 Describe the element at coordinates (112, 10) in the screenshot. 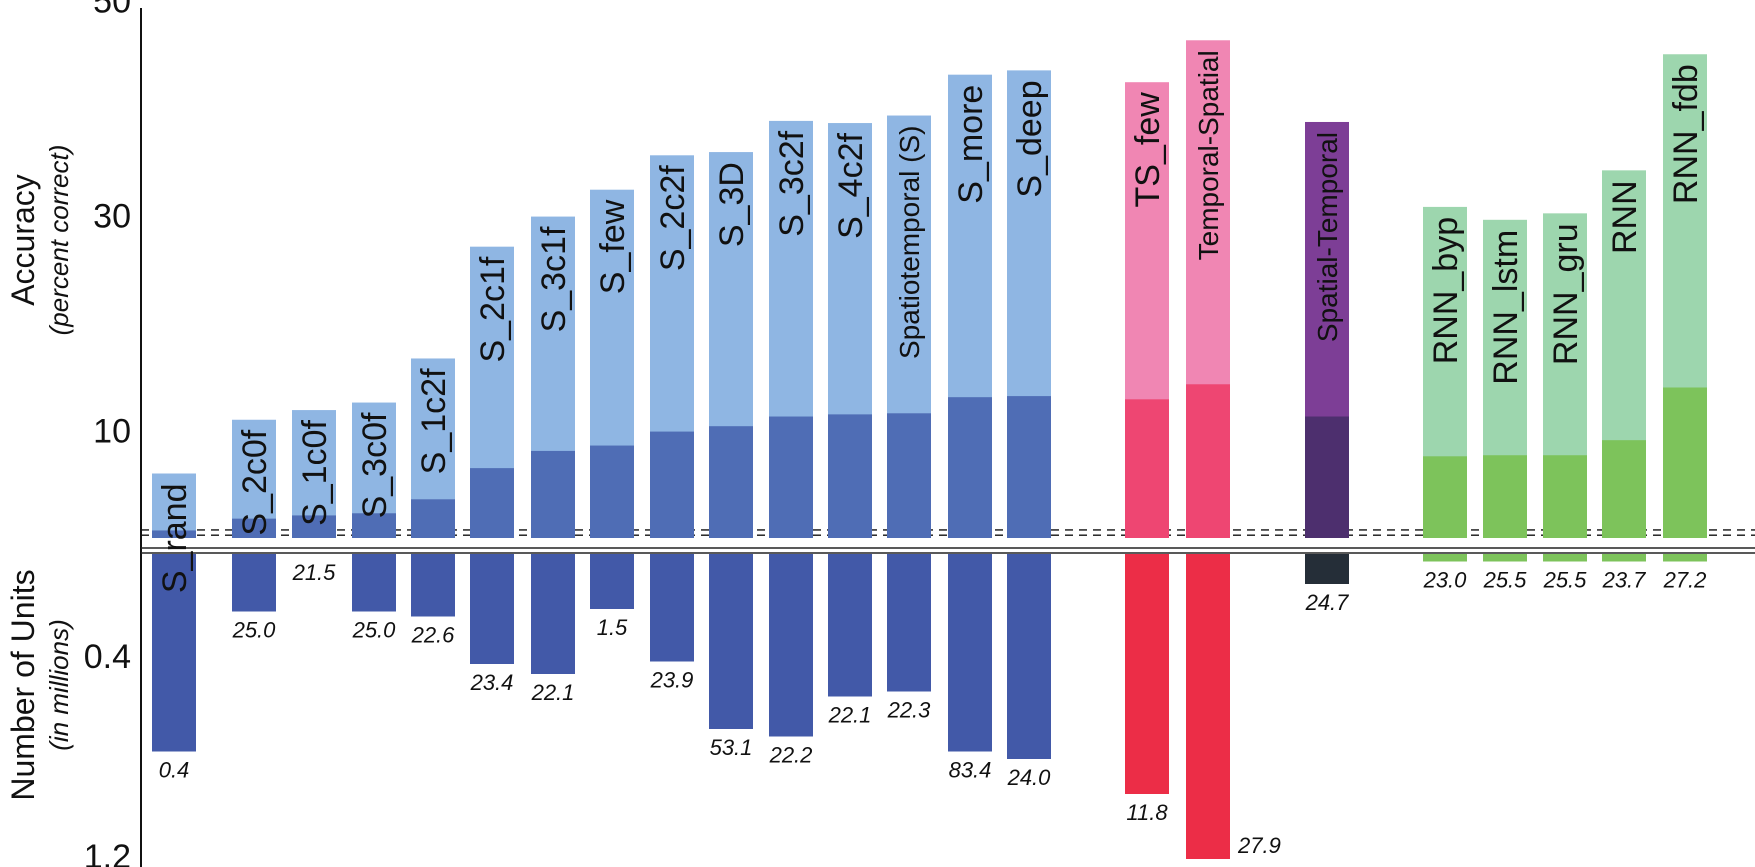

I see `y-tick-label: 50` at that location.